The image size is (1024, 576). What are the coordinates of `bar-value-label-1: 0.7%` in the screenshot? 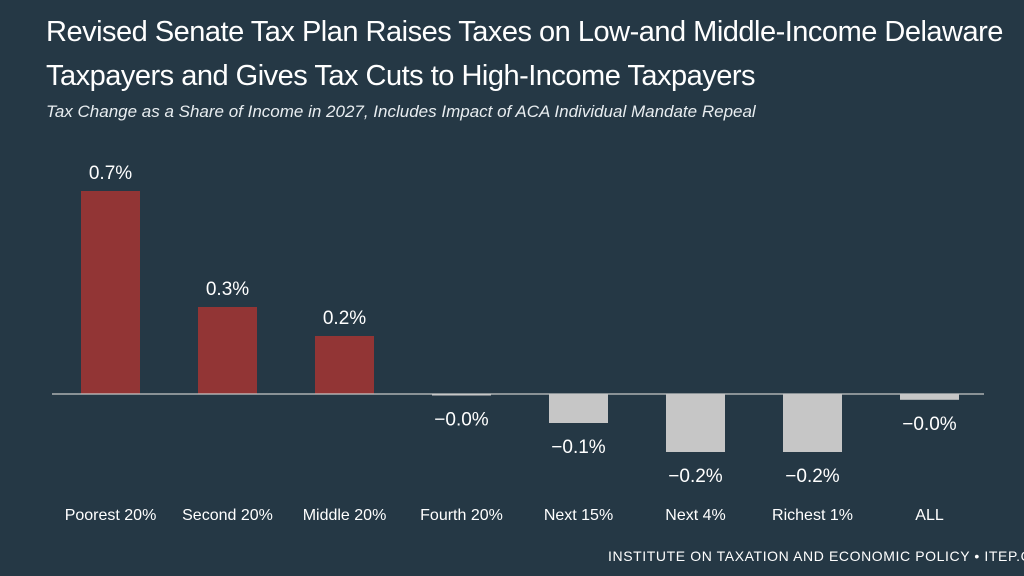 It's located at (110, 173).